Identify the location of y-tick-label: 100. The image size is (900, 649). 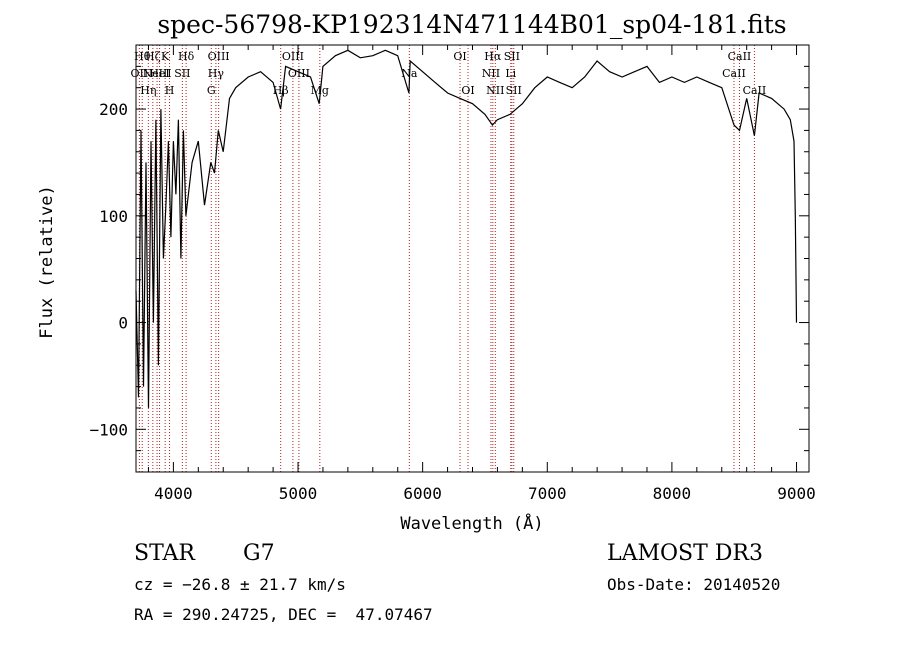
(113, 216).